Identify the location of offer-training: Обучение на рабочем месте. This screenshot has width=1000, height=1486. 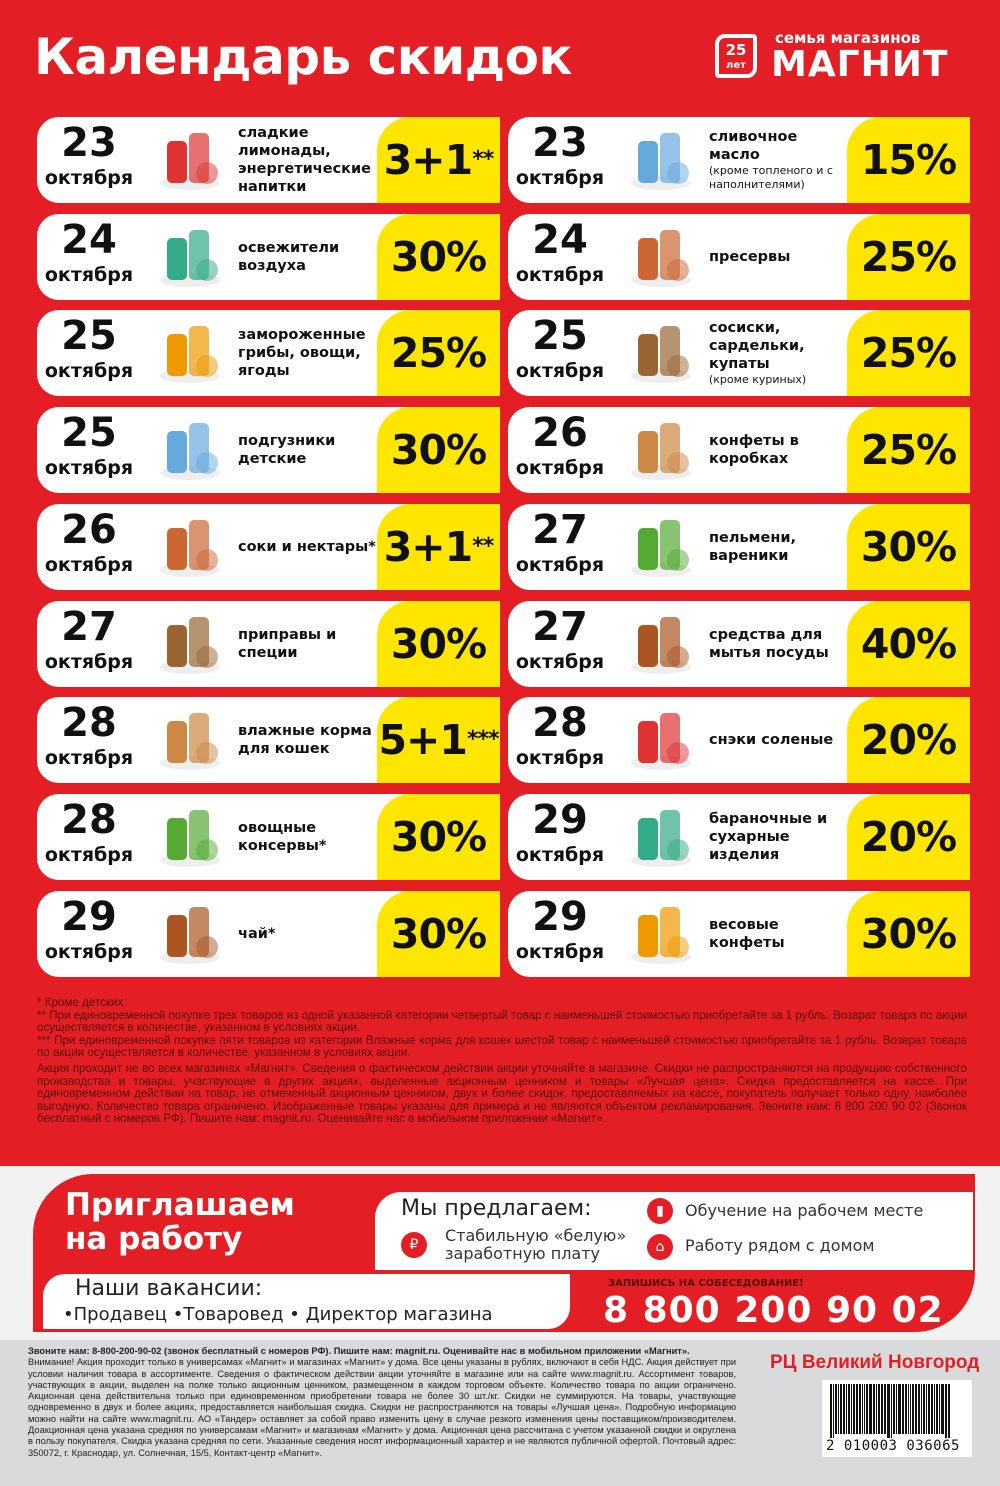
(804, 1210).